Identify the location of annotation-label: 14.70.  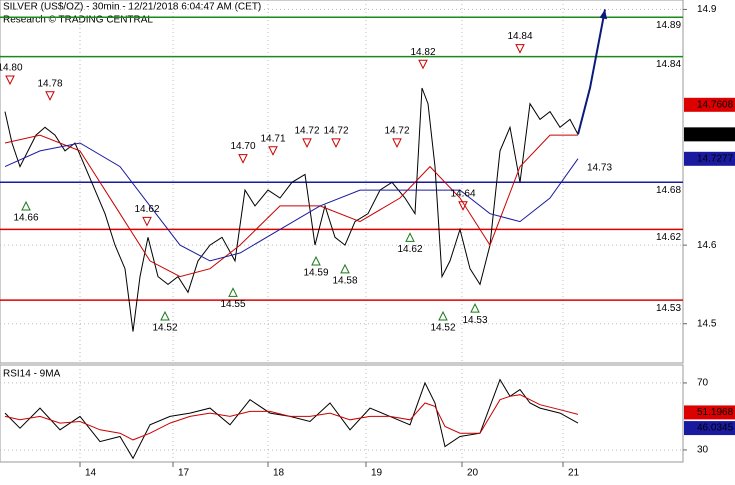
(242, 146).